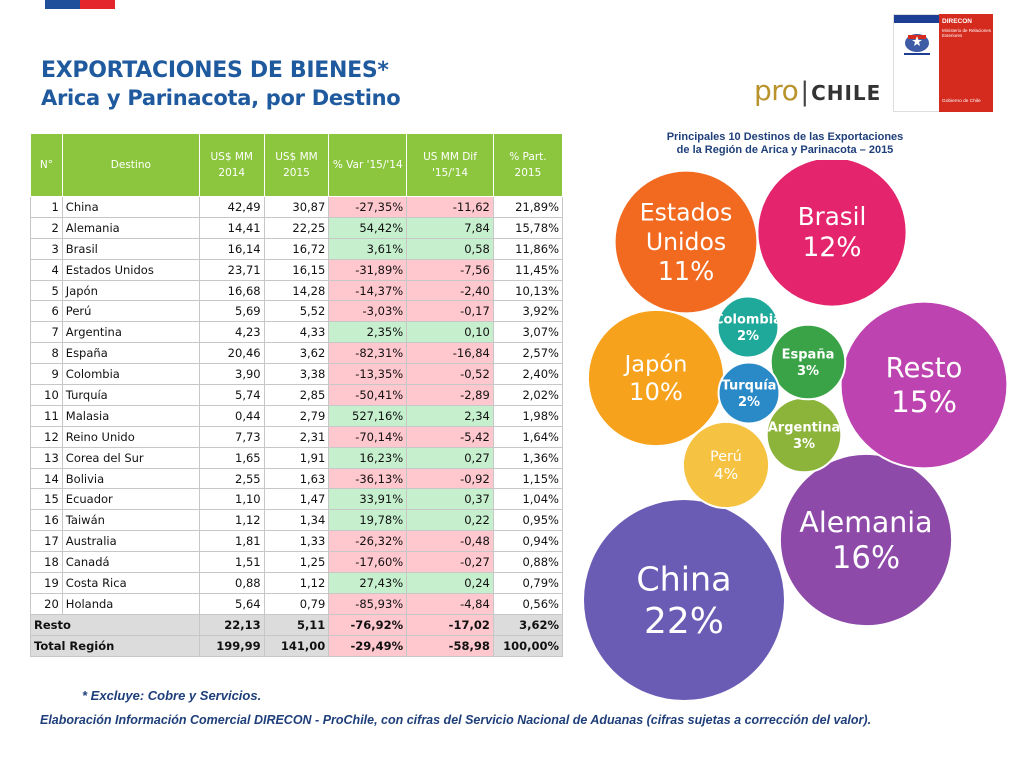  Describe the element at coordinates (450, 332) in the screenshot. I see `row-dif: 0,10` at that location.